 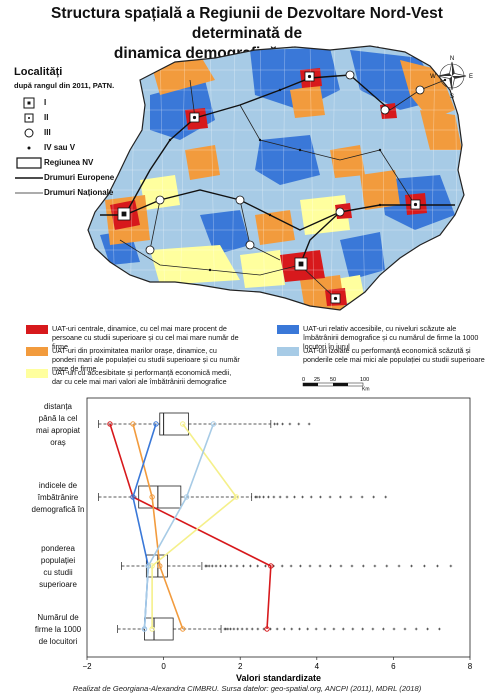 I want to click on x-tick-label: −2, so click(x=87, y=666).